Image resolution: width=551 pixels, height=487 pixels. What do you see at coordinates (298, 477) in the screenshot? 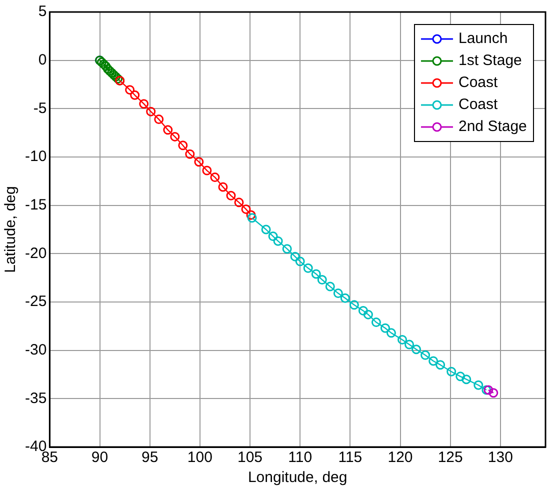
I see `x-axis-title: Longitude, deg` at bounding box center [298, 477].